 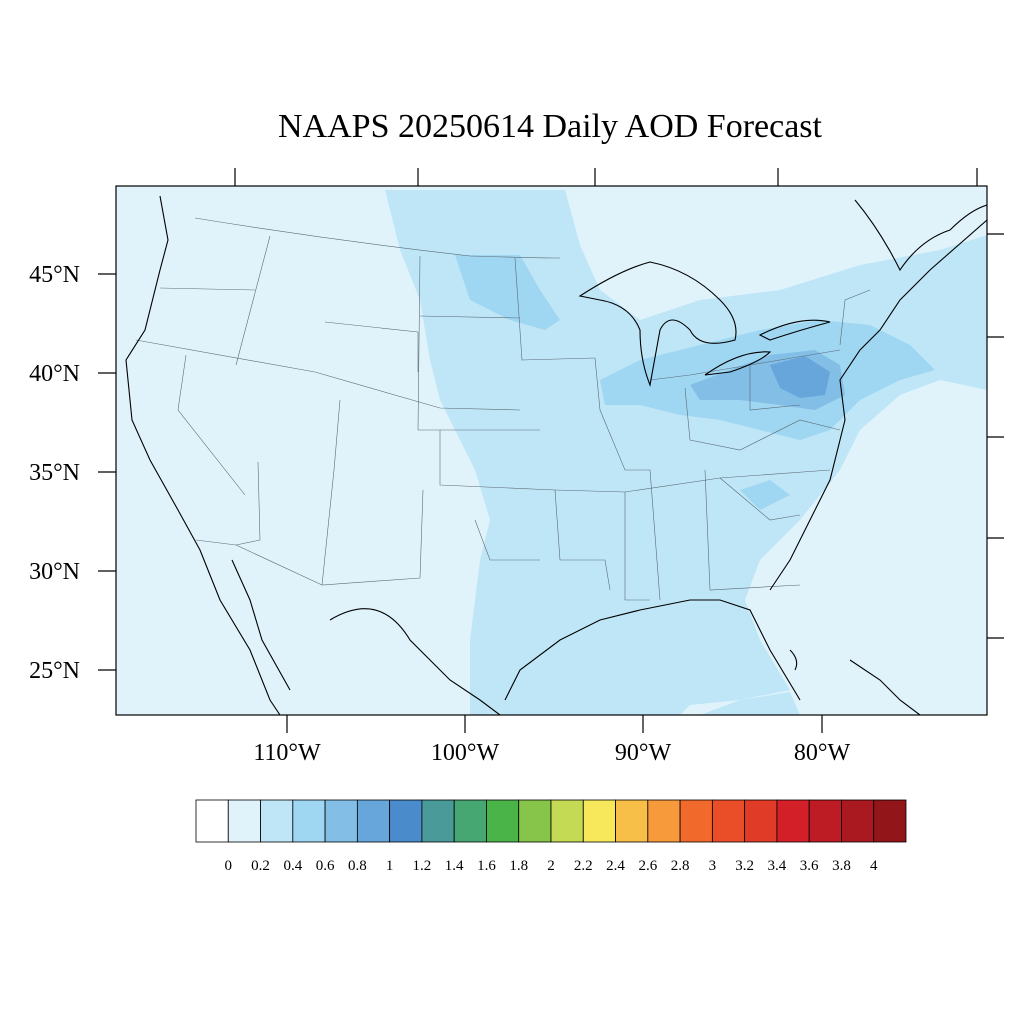 I want to click on lon-label-100w: 100°W, so click(x=465, y=753).